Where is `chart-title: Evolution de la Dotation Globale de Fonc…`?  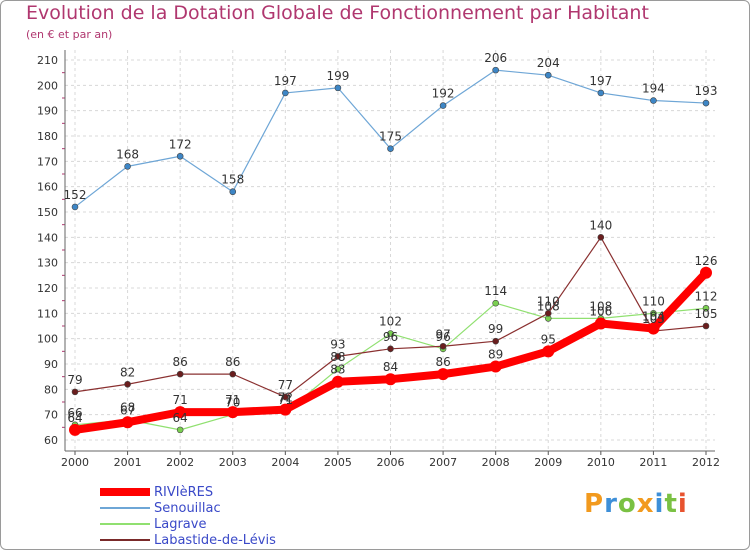
chart-title: Evolution de la Dotation Globale de Fonc… is located at coordinates (337, 13).